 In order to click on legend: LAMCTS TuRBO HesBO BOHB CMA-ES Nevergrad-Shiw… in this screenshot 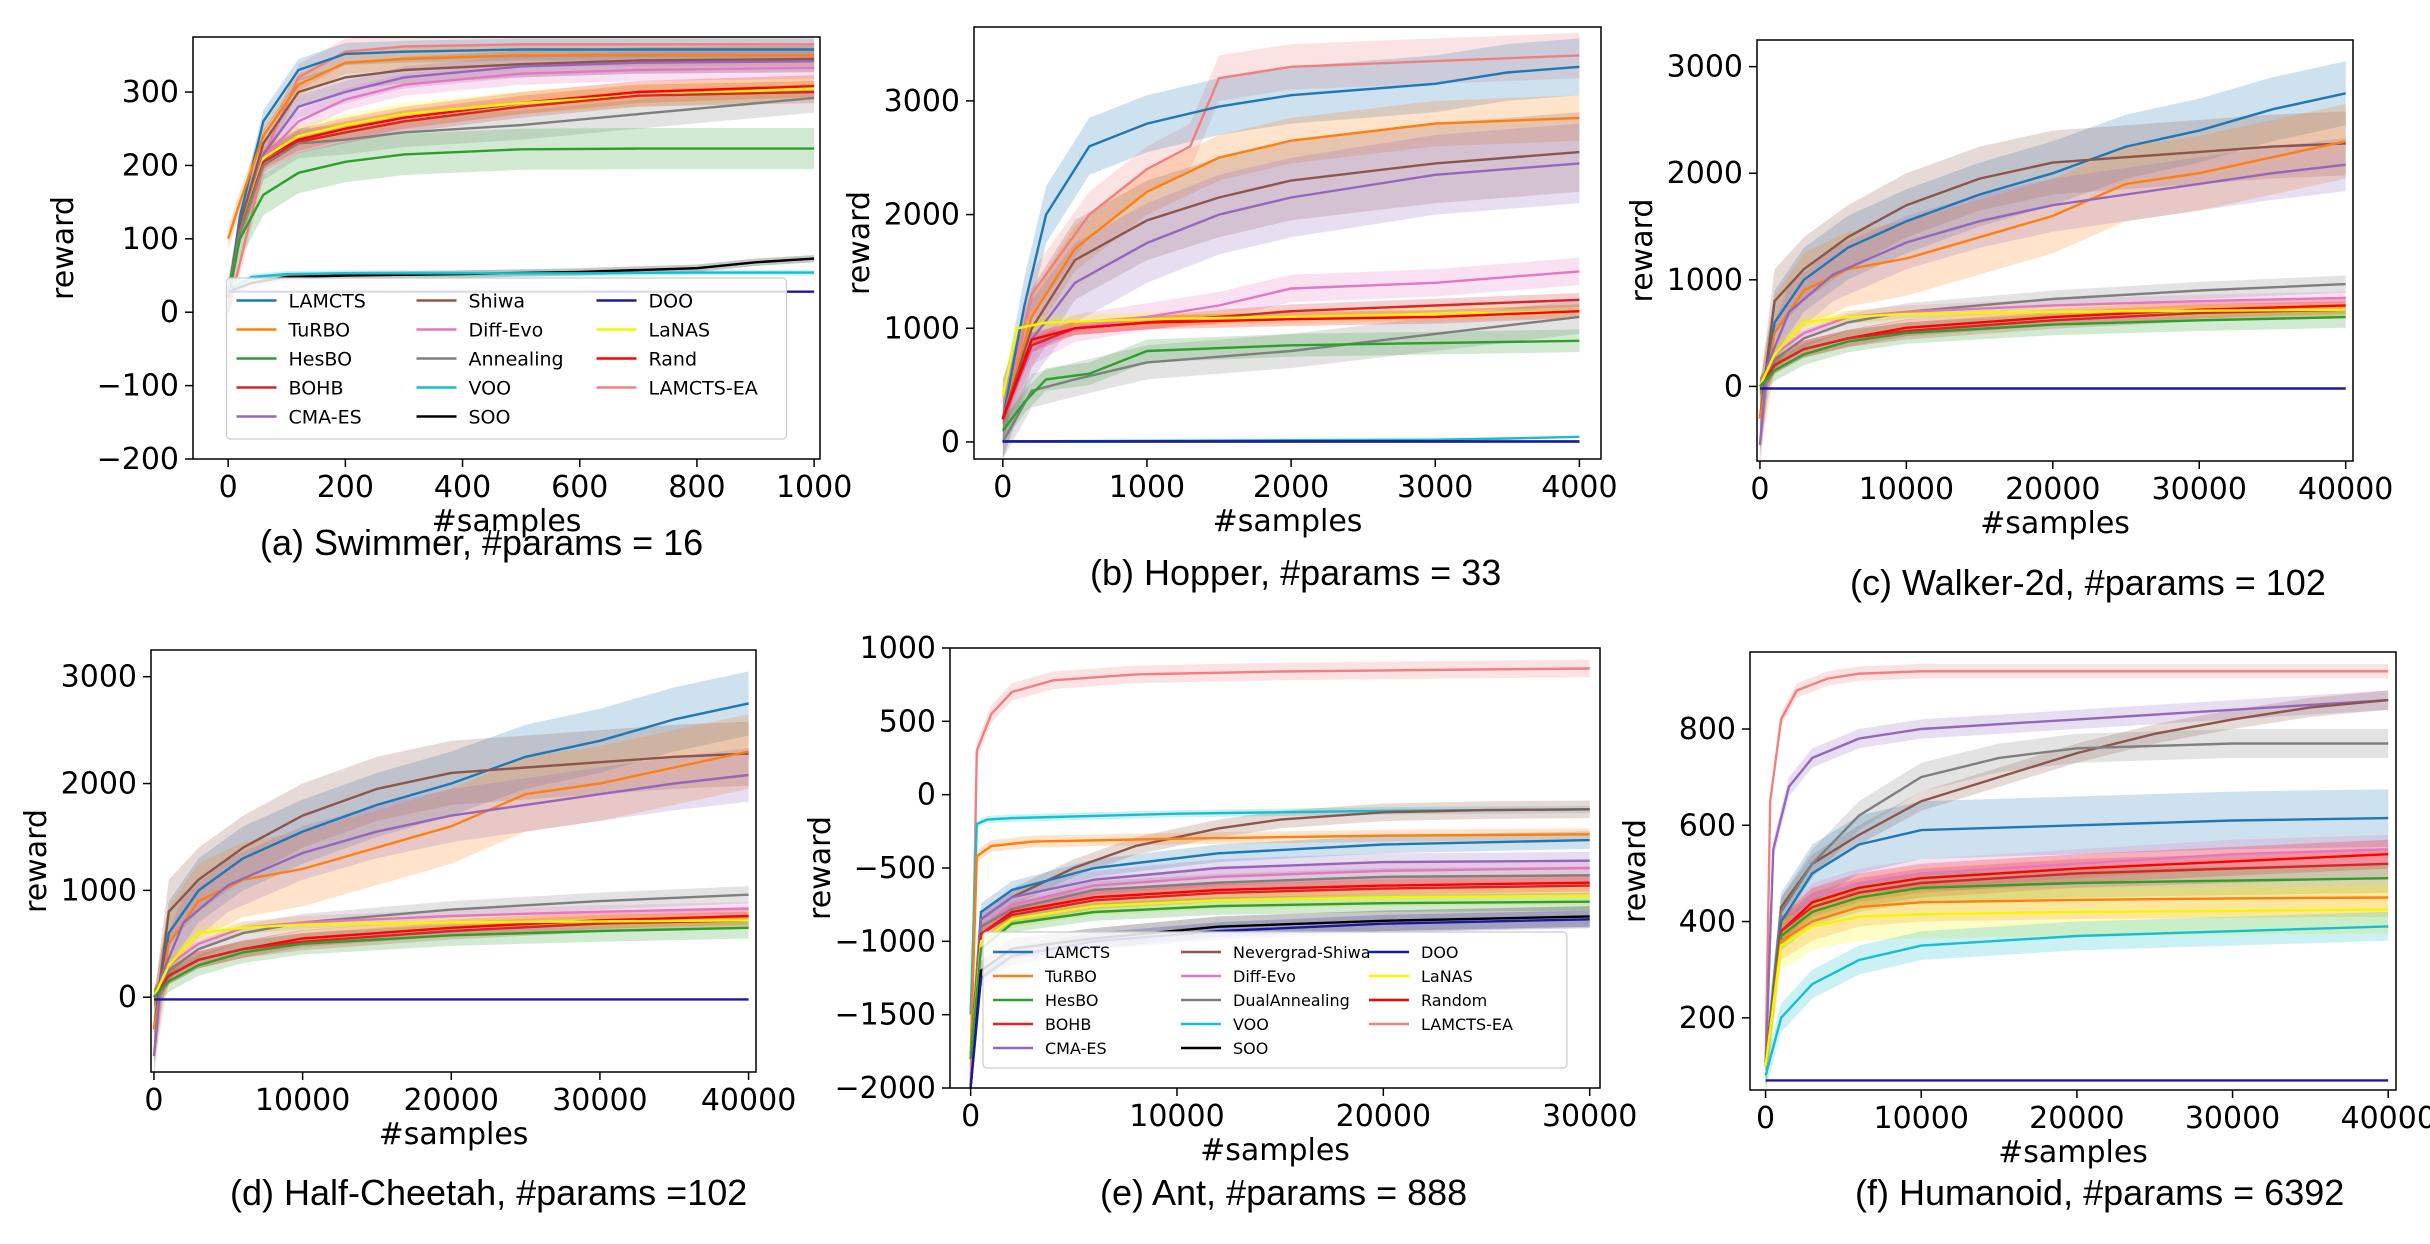, I will do `click(1275, 1000)`.